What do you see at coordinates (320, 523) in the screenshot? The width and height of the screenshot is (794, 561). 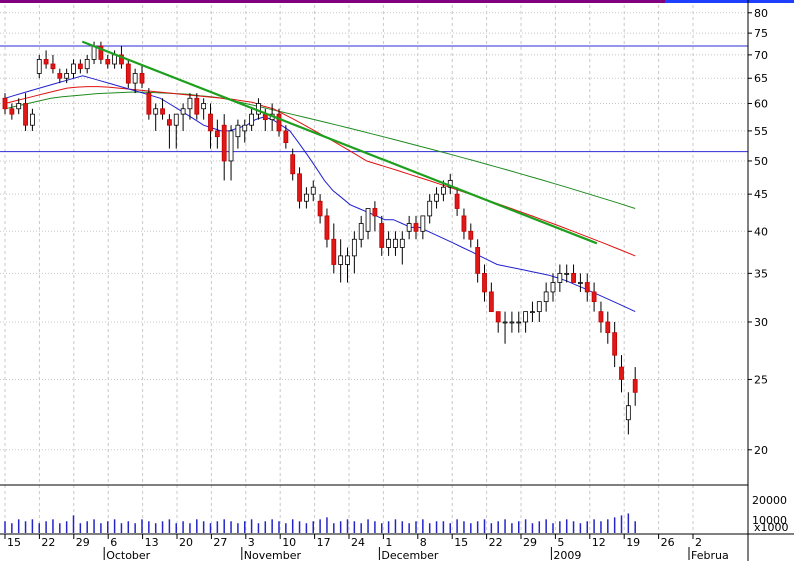 I see `volume-bars` at bounding box center [320, 523].